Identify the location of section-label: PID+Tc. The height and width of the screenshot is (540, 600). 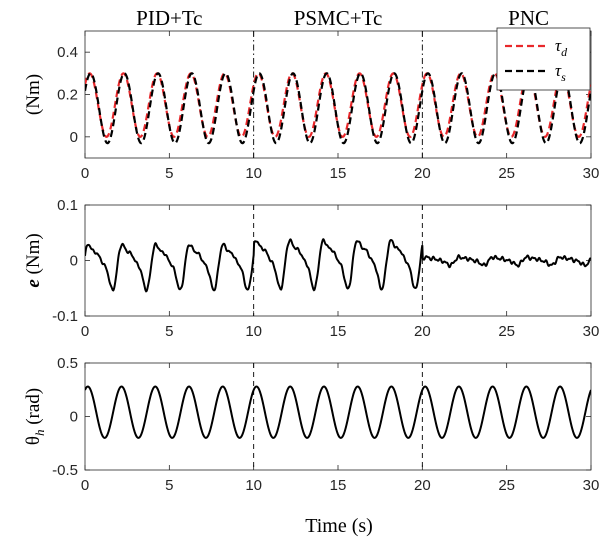
(169, 18).